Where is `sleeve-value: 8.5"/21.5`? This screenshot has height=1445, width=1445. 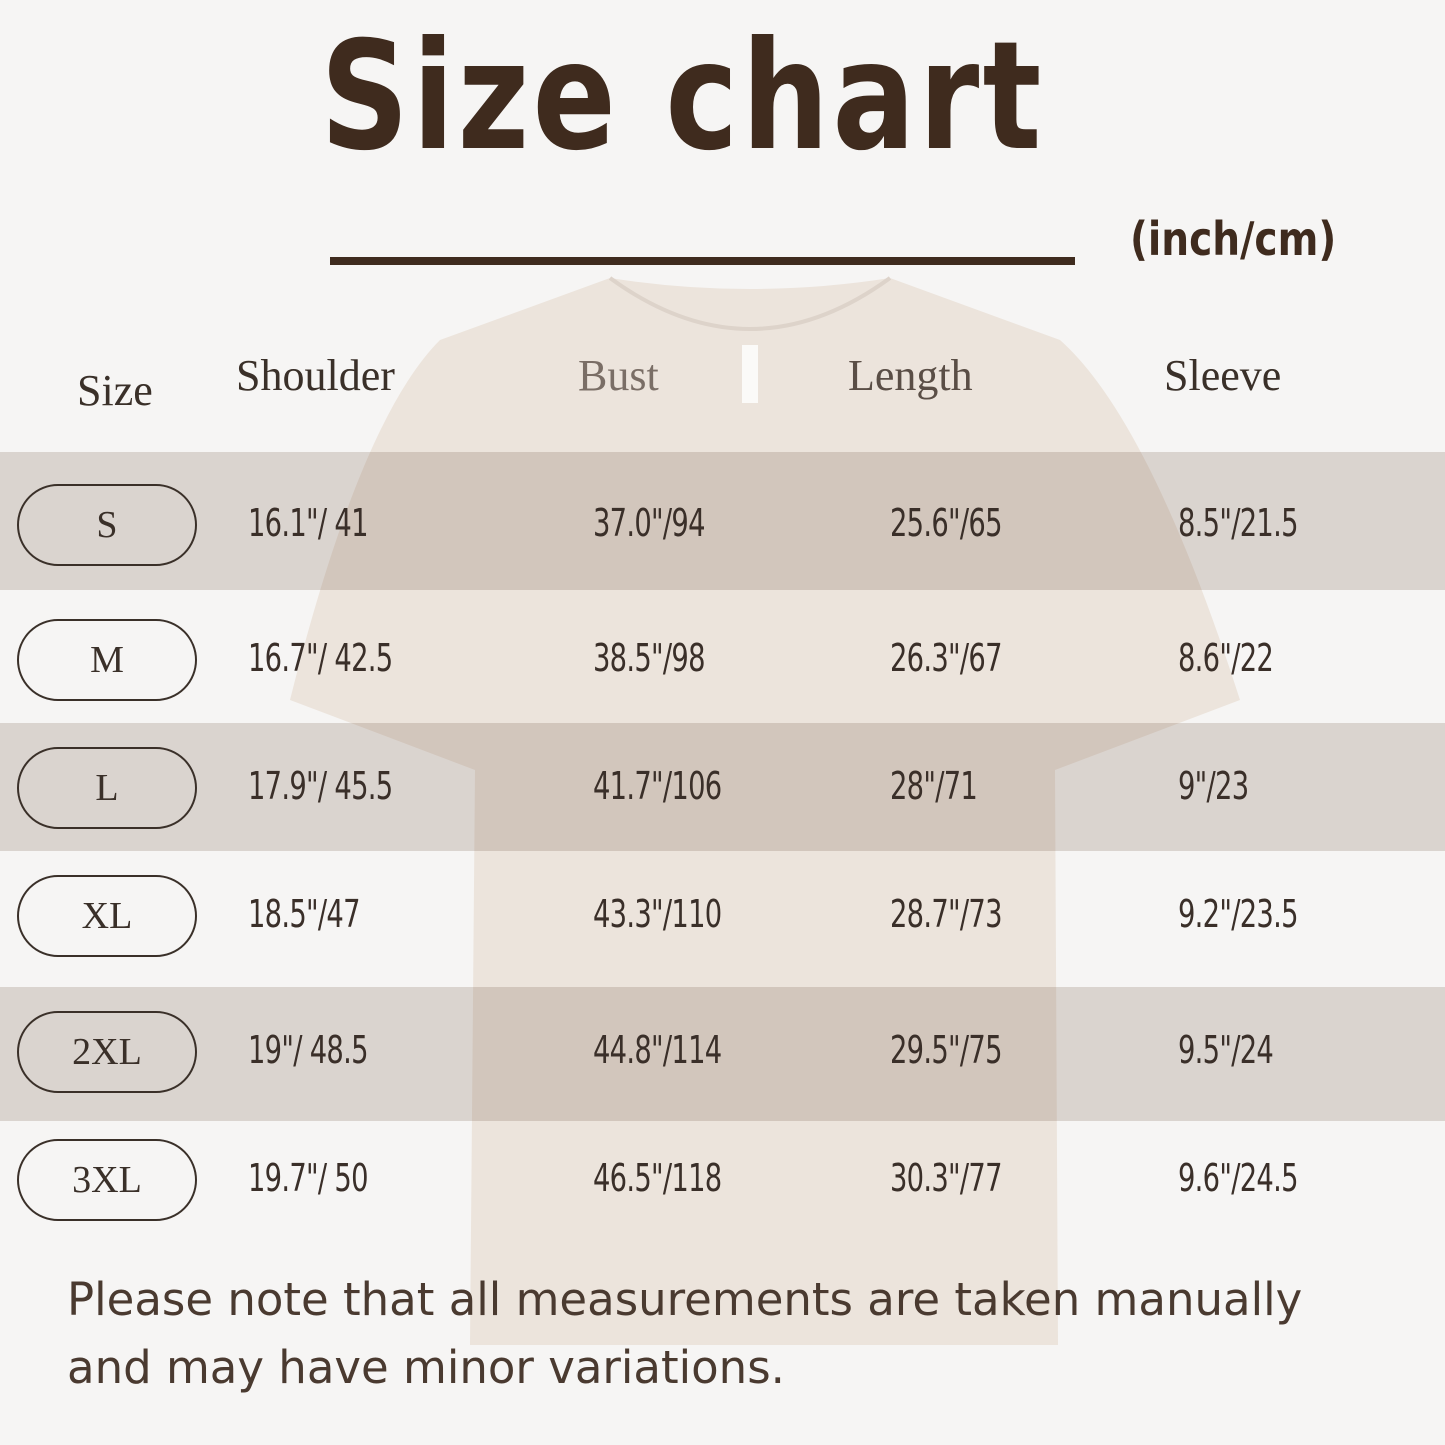
sleeve-value: 8.5"/21.5 is located at coordinates (1238, 523).